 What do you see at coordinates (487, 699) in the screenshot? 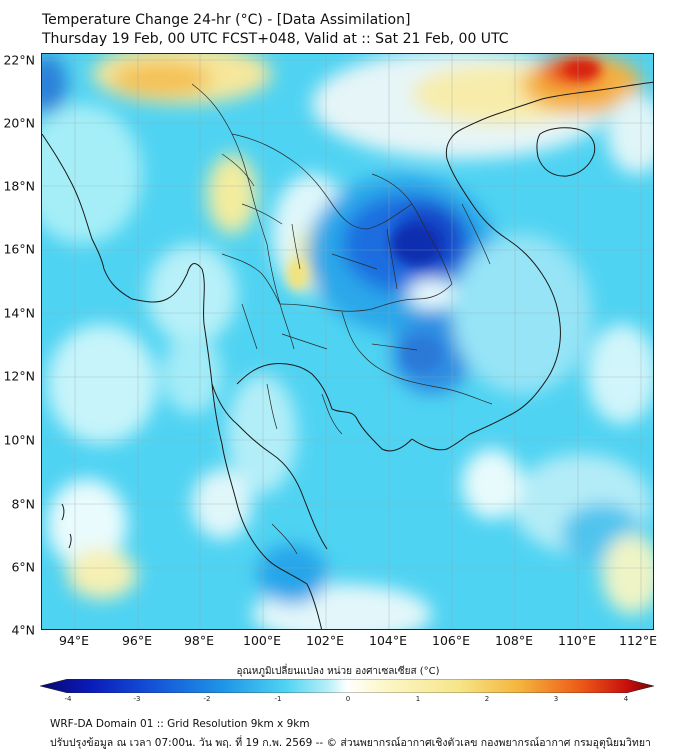
I see `colorbar-tick-2: 2` at bounding box center [487, 699].